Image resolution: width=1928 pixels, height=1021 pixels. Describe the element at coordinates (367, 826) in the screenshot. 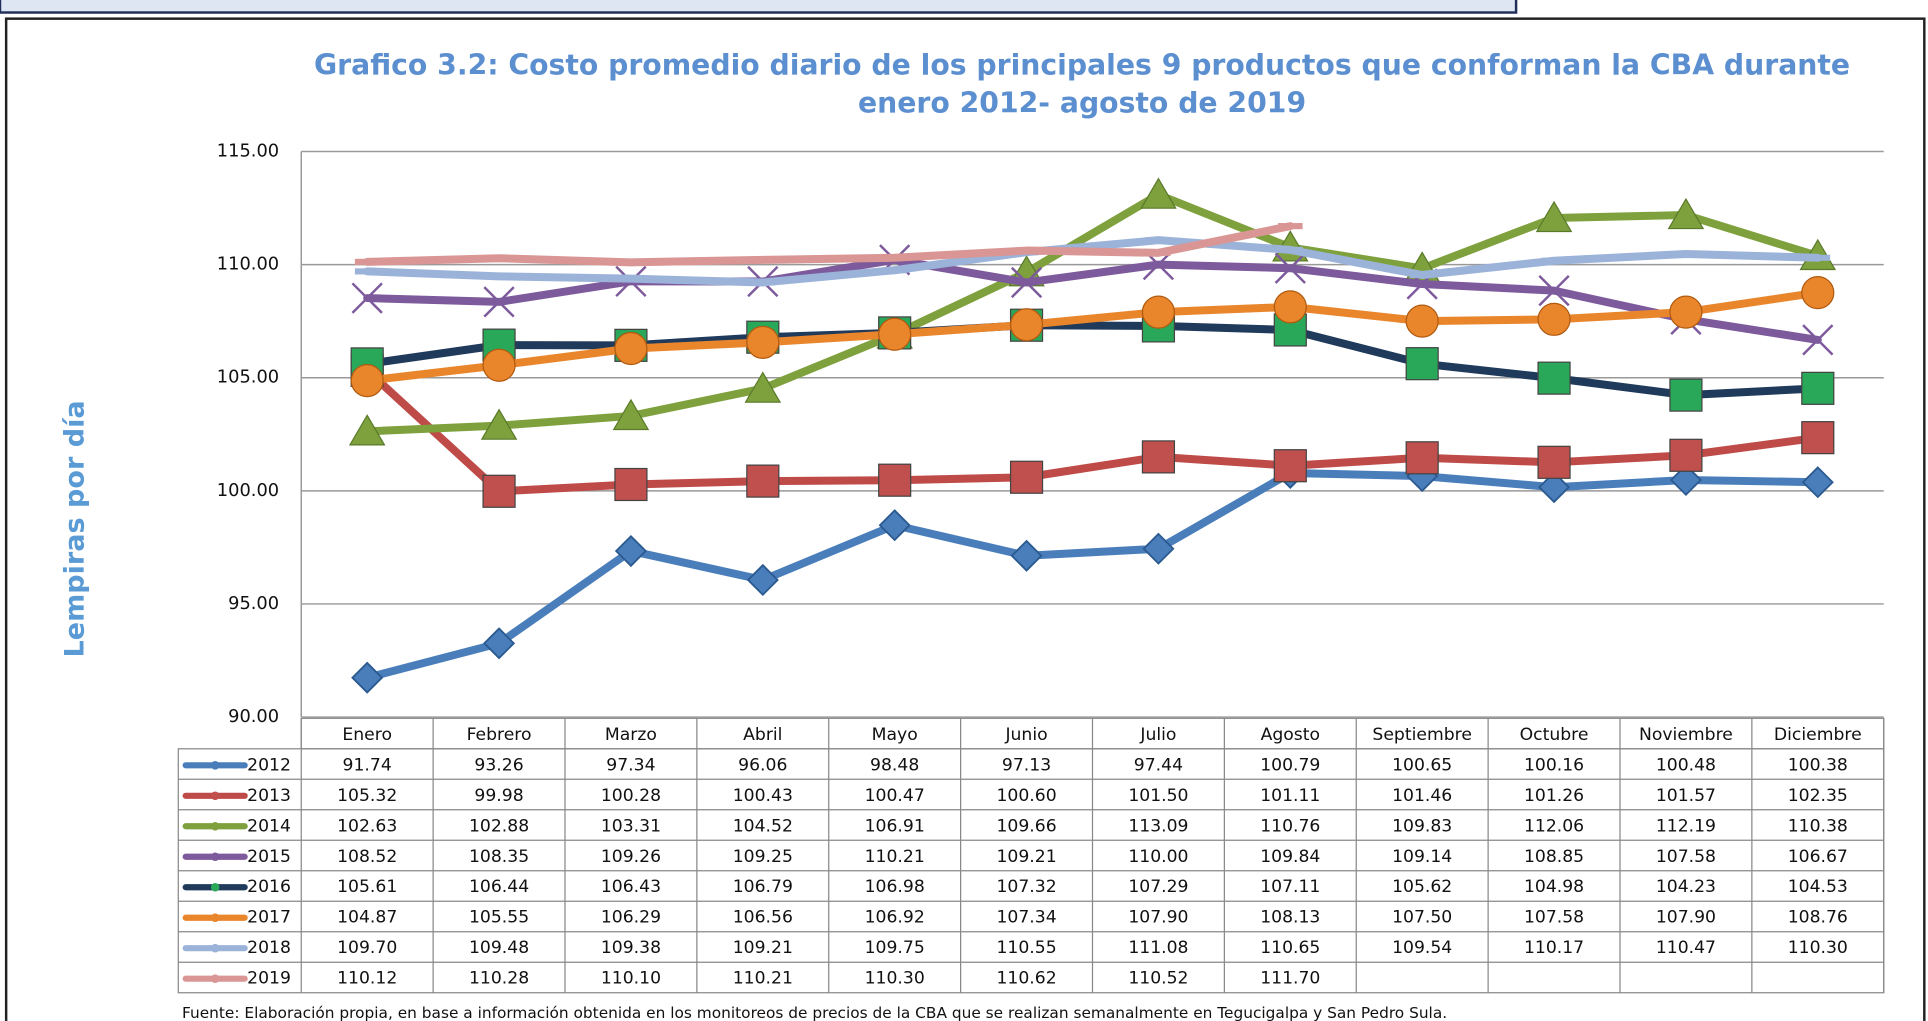

I see `table-value: 102.63` at that location.